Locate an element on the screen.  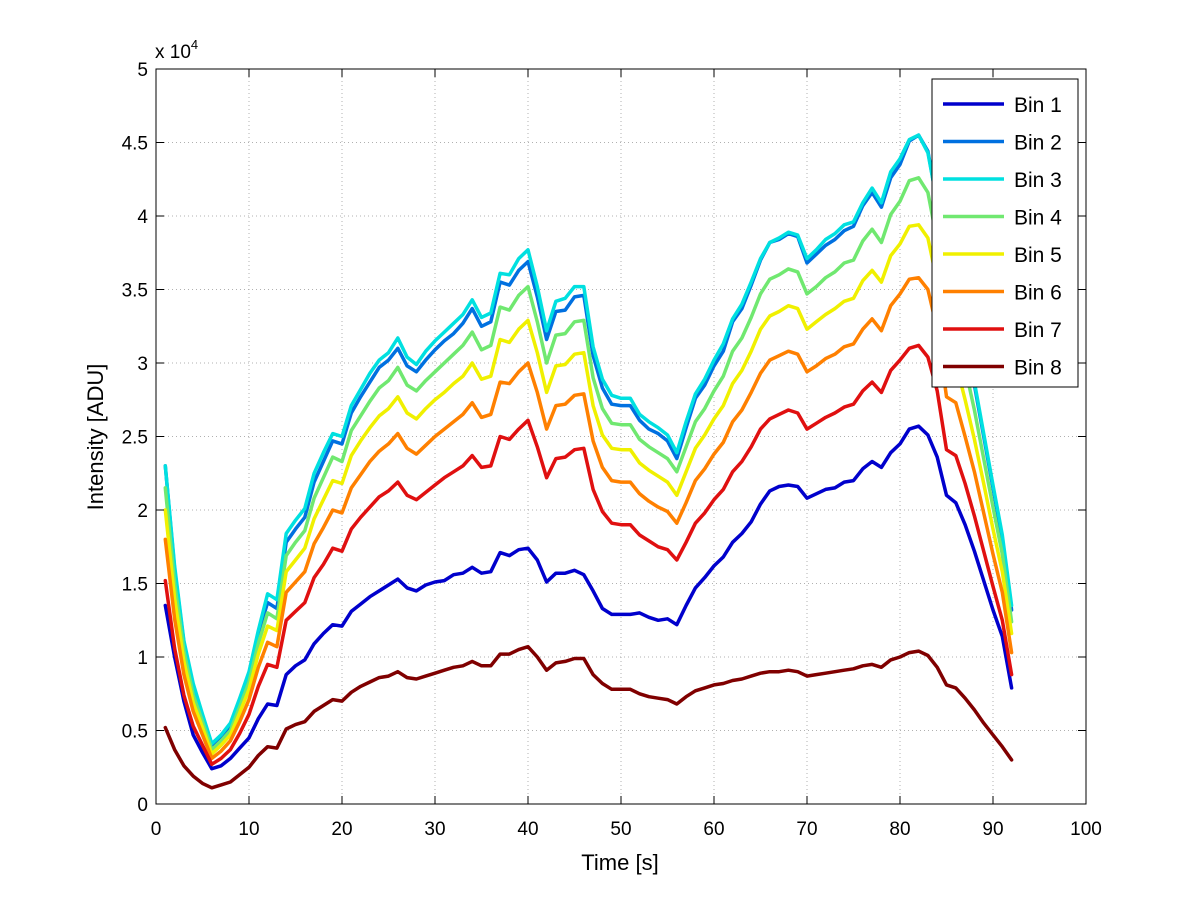
x-tick-label: 60 is located at coordinates (713, 829).